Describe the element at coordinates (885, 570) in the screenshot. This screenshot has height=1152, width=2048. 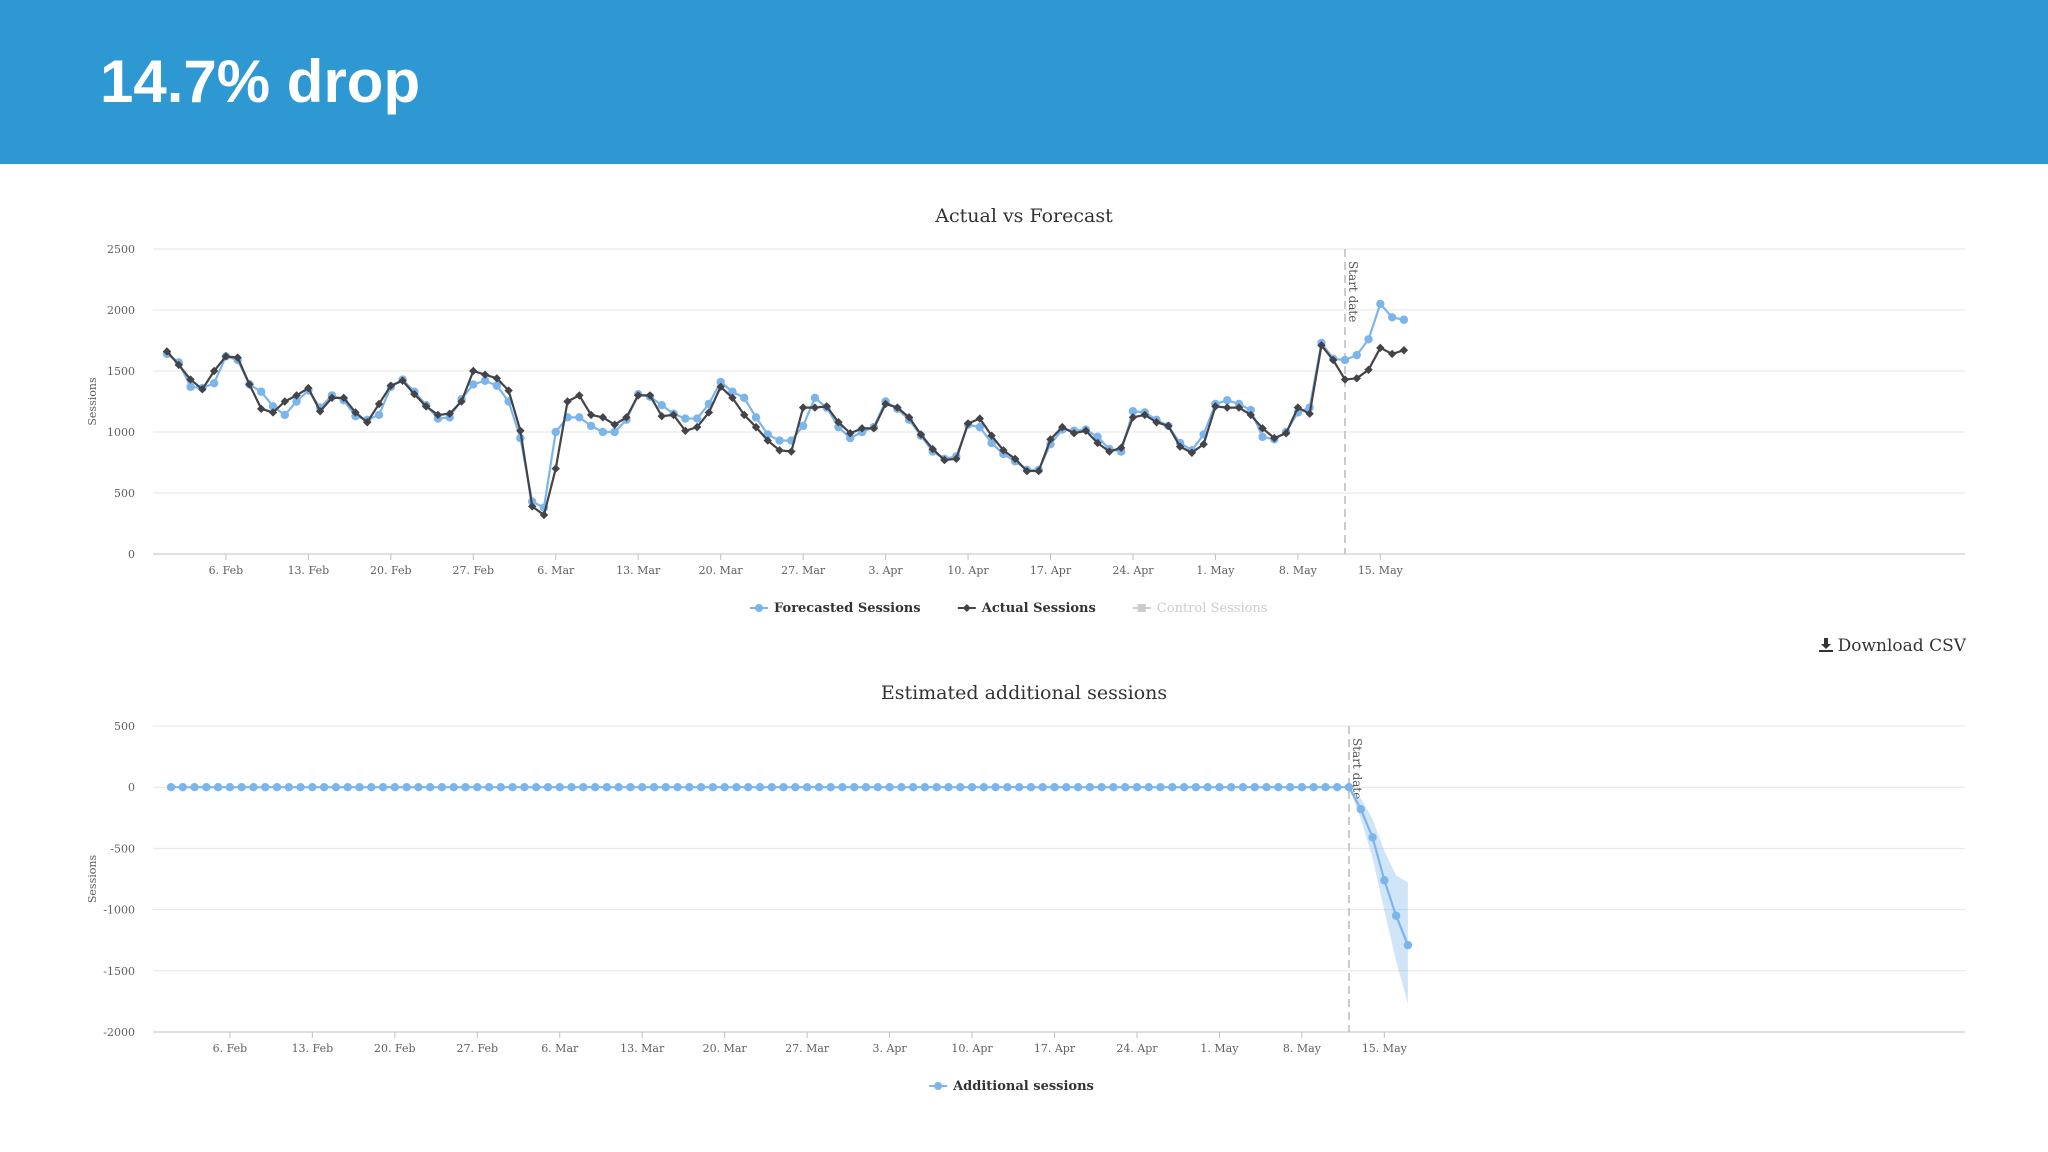
I see `chart1-x-tick: 3. Apr` at that location.